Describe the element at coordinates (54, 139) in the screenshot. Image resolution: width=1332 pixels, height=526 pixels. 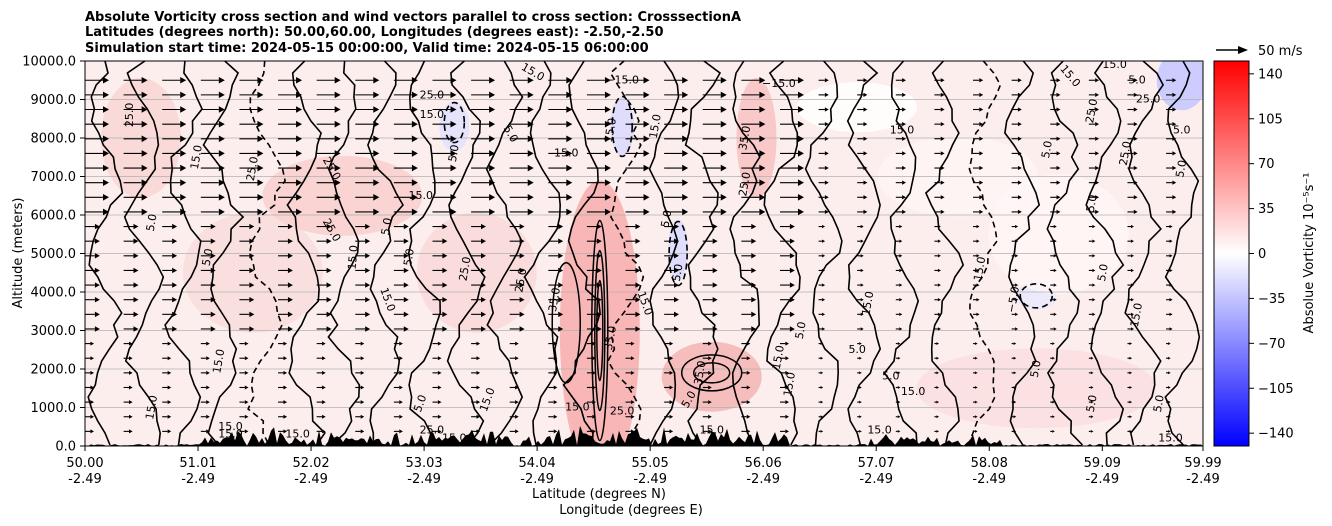
I see `y-tick-label: 8000.0` at that location.